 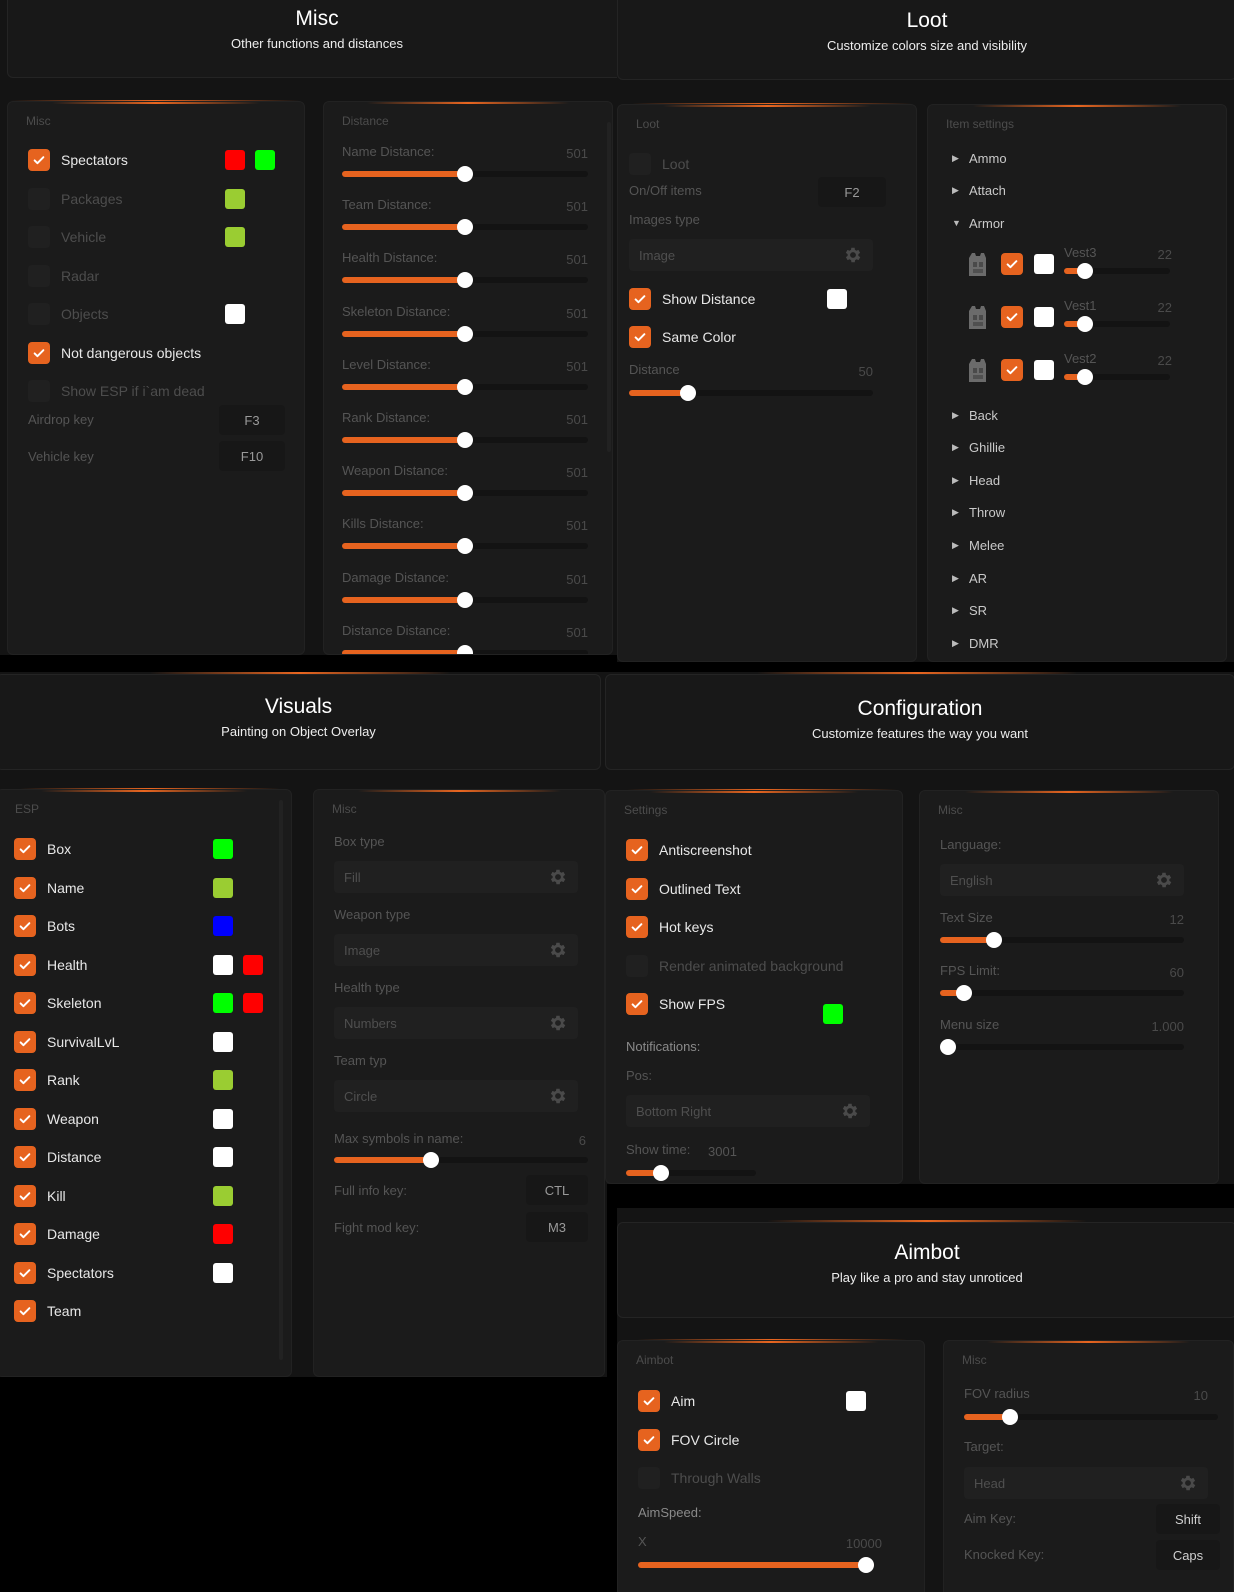 What do you see at coordinates (978, 545) in the screenshot?
I see `tree-item-melee: ▶ Melee` at bounding box center [978, 545].